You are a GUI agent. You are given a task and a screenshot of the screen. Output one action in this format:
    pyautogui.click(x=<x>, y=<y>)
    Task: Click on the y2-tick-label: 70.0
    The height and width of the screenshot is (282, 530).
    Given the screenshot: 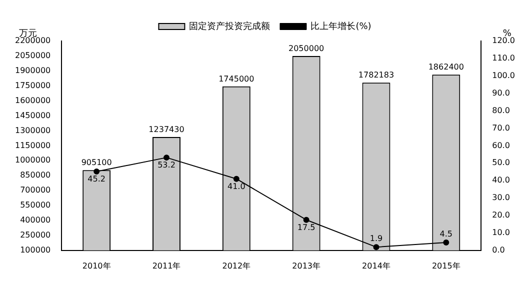 What is the action you would take?
    pyautogui.click(x=501, y=127)
    